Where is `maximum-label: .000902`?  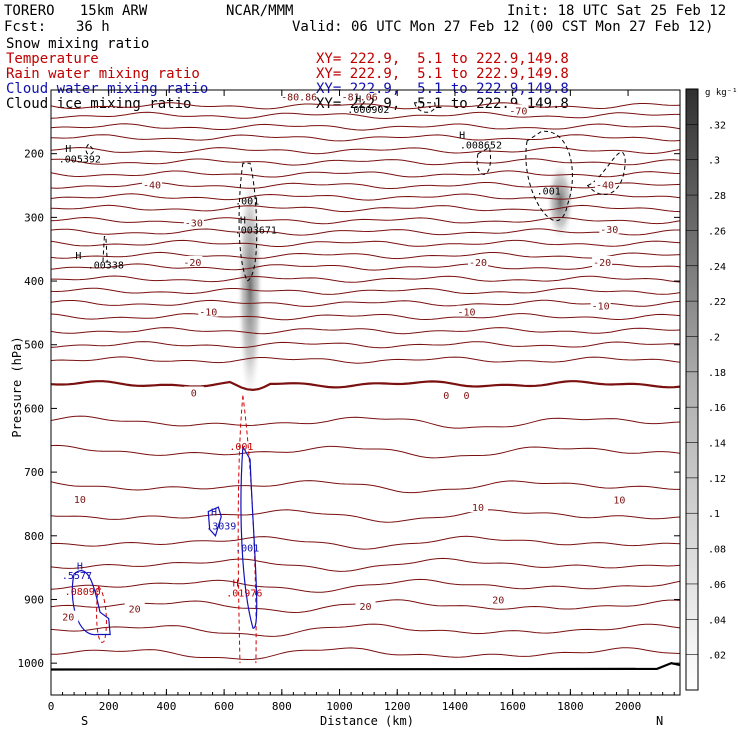
maximum-label: .000902 is located at coordinates (368, 110).